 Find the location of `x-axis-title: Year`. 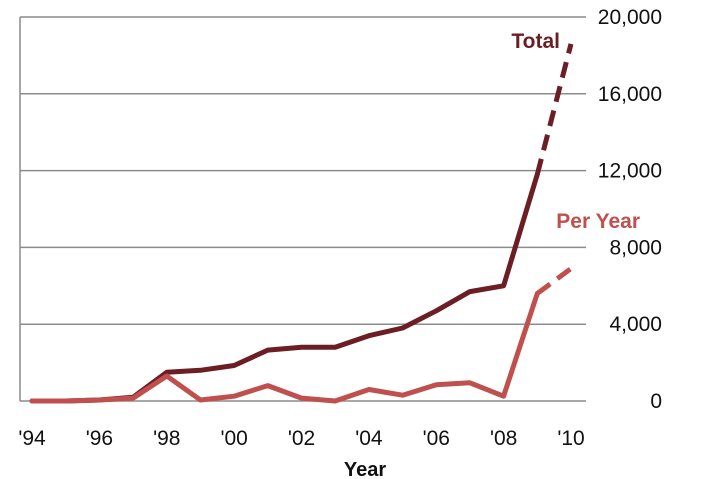

x-axis-title: Year is located at coordinates (365, 469).